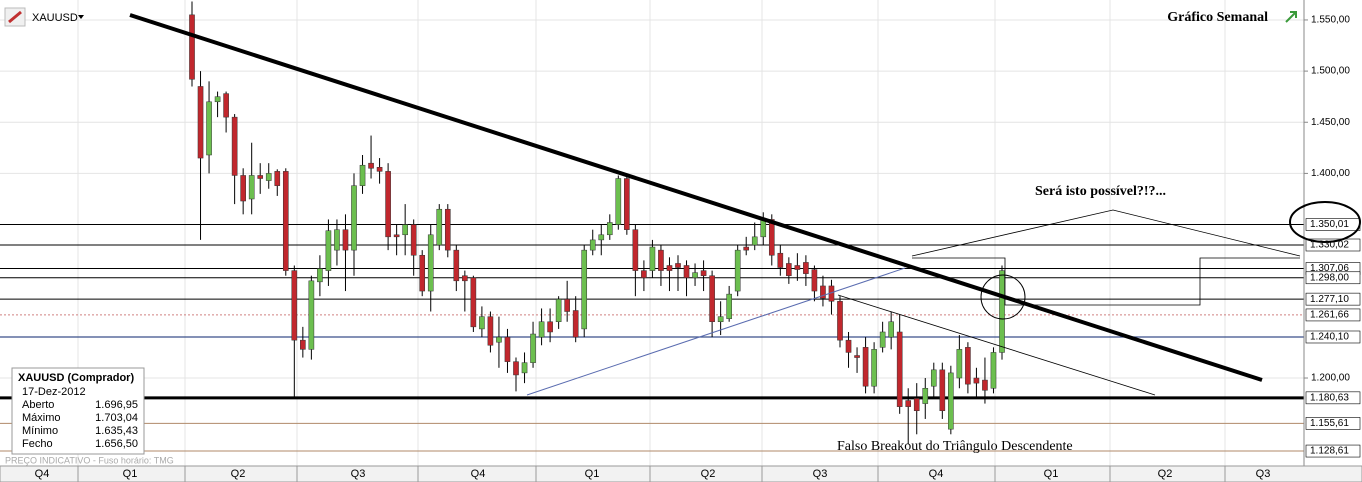 This screenshot has width=1362, height=482. I want to click on x-axis-strip, so click(681, 473).